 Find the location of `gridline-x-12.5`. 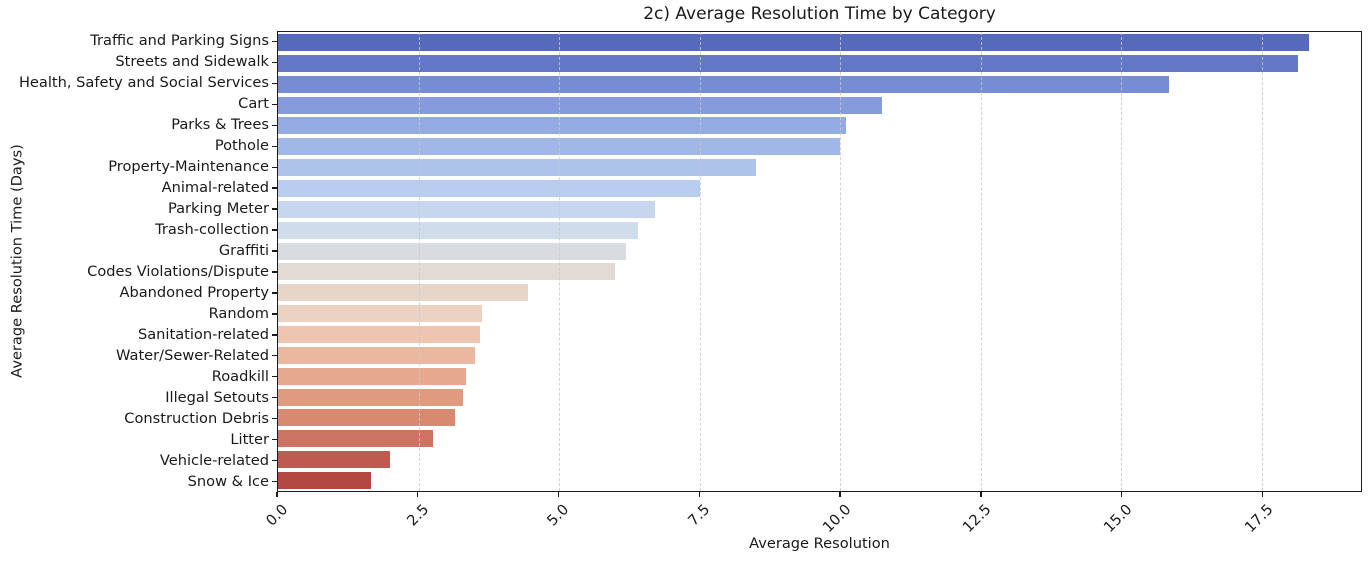

gridline-x-12.5 is located at coordinates (981, 261).